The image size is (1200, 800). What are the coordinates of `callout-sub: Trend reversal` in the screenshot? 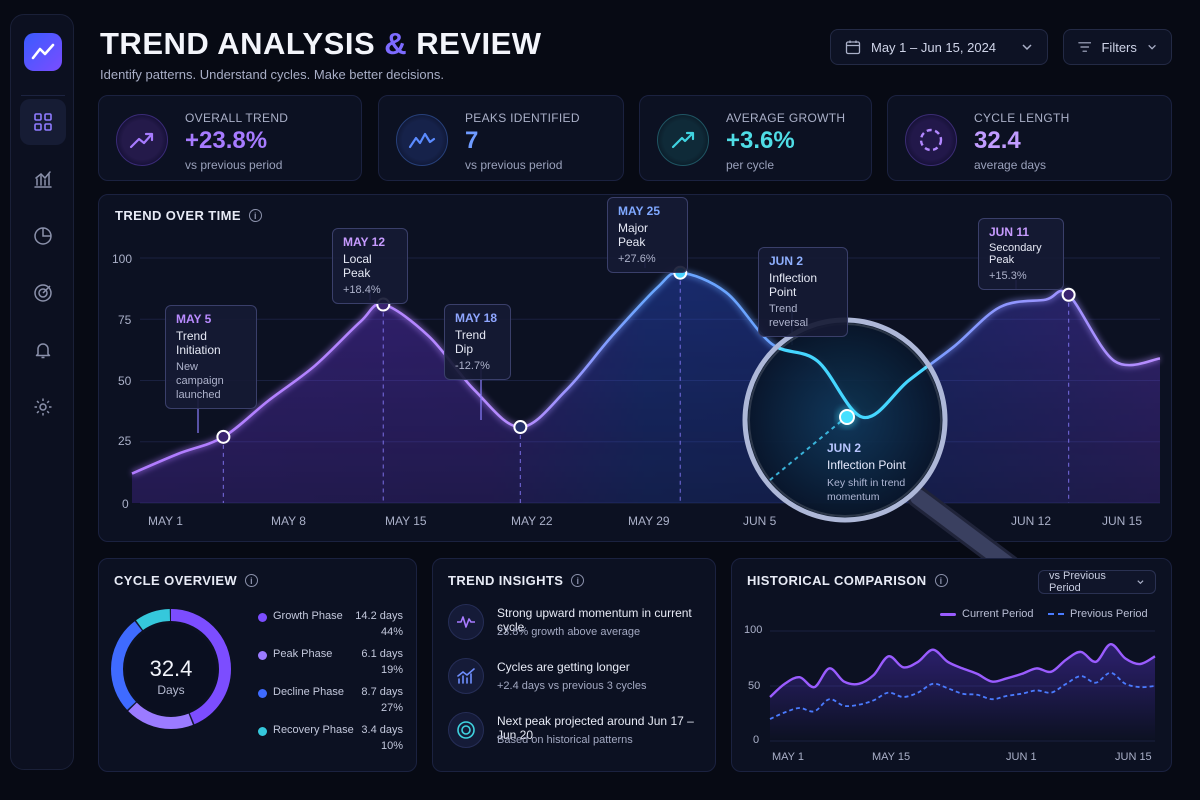 It's located at (789, 316).